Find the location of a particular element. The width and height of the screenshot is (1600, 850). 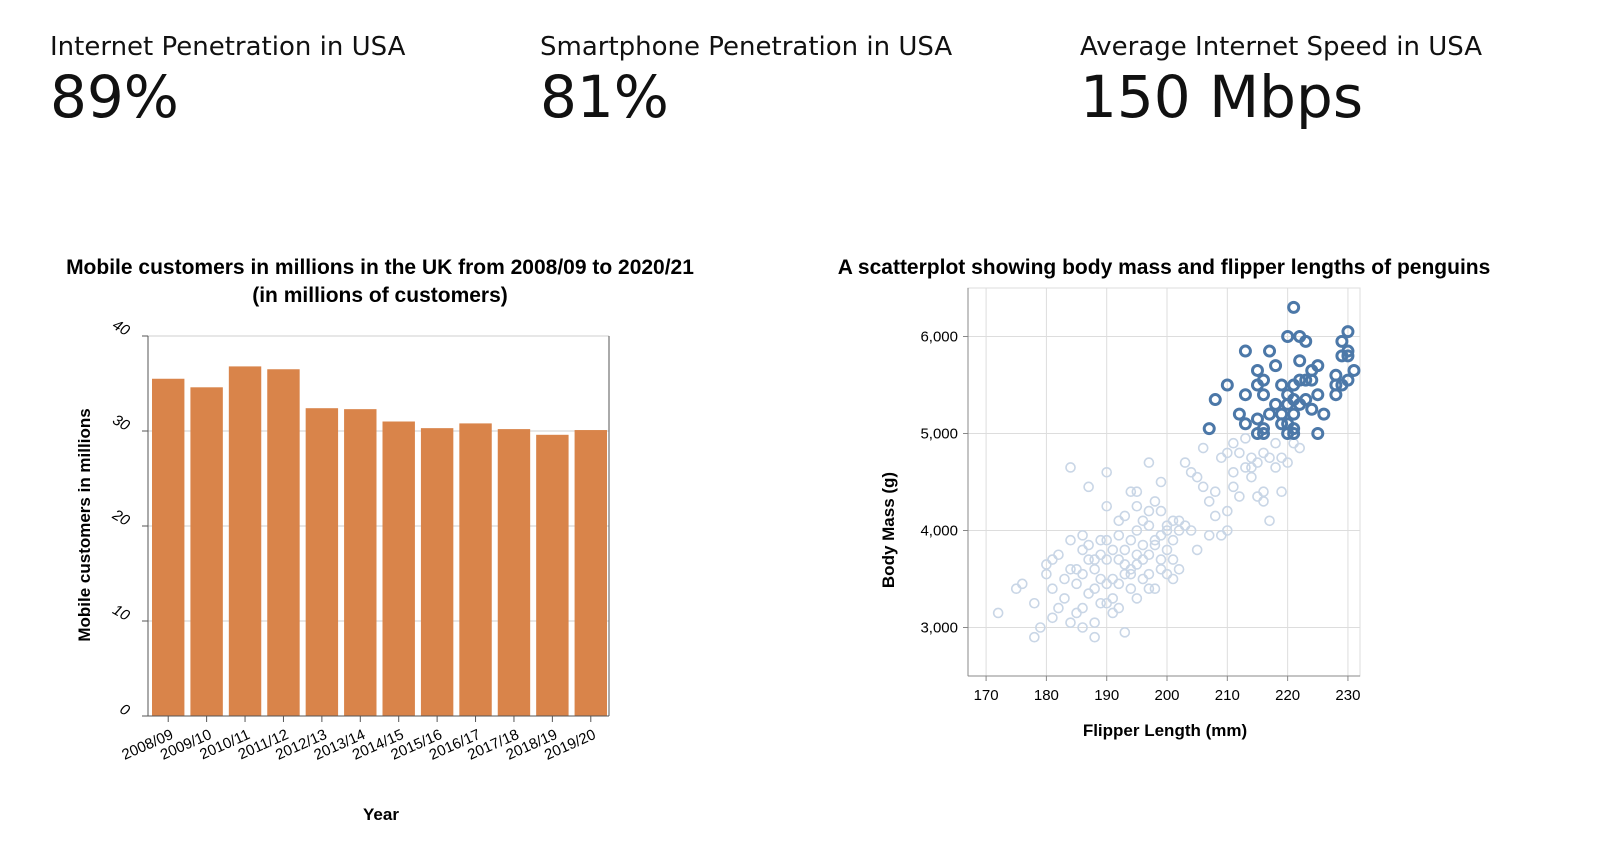

scatter-x-tick-label: 220 is located at coordinates (1287, 695).